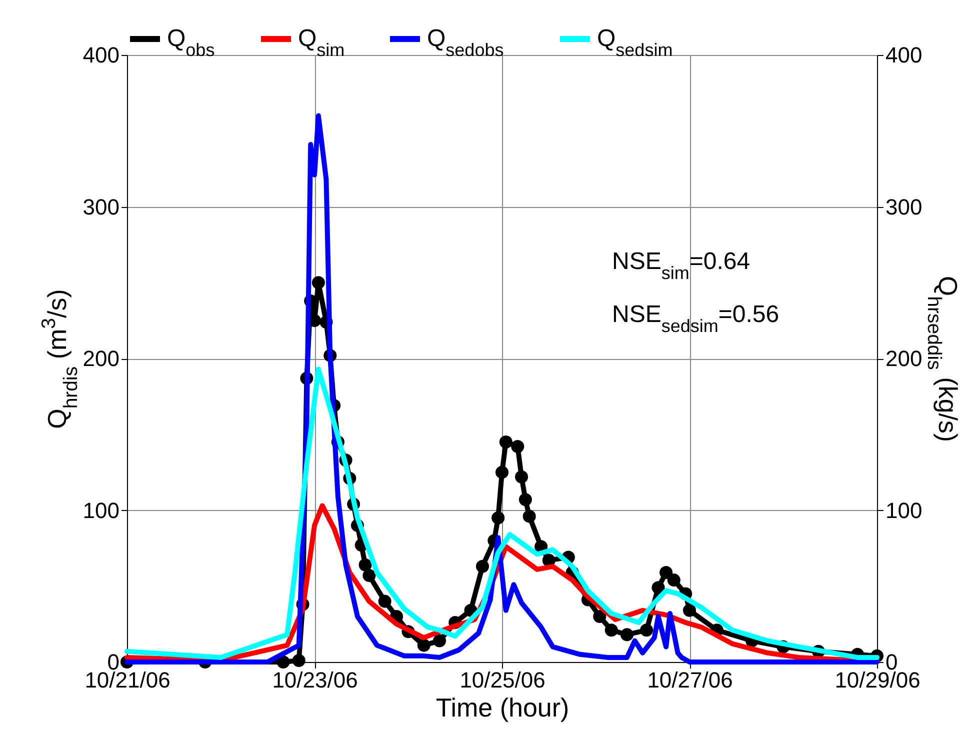  I want to click on y-tick-label: 100, so click(101, 510).